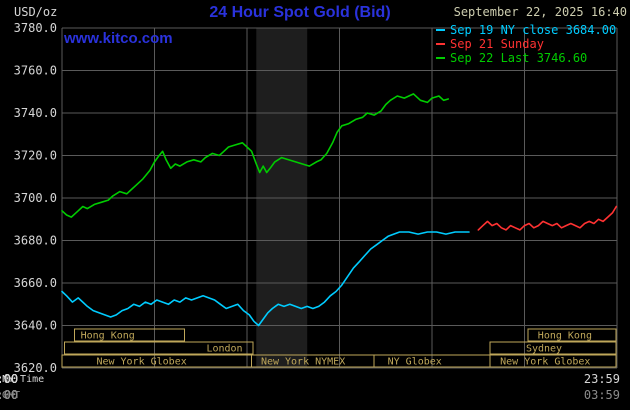 This screenshot has height=410, width=630. I want to click on legend-item-sep21: Sep 21 Sunday, so click(526, 44).